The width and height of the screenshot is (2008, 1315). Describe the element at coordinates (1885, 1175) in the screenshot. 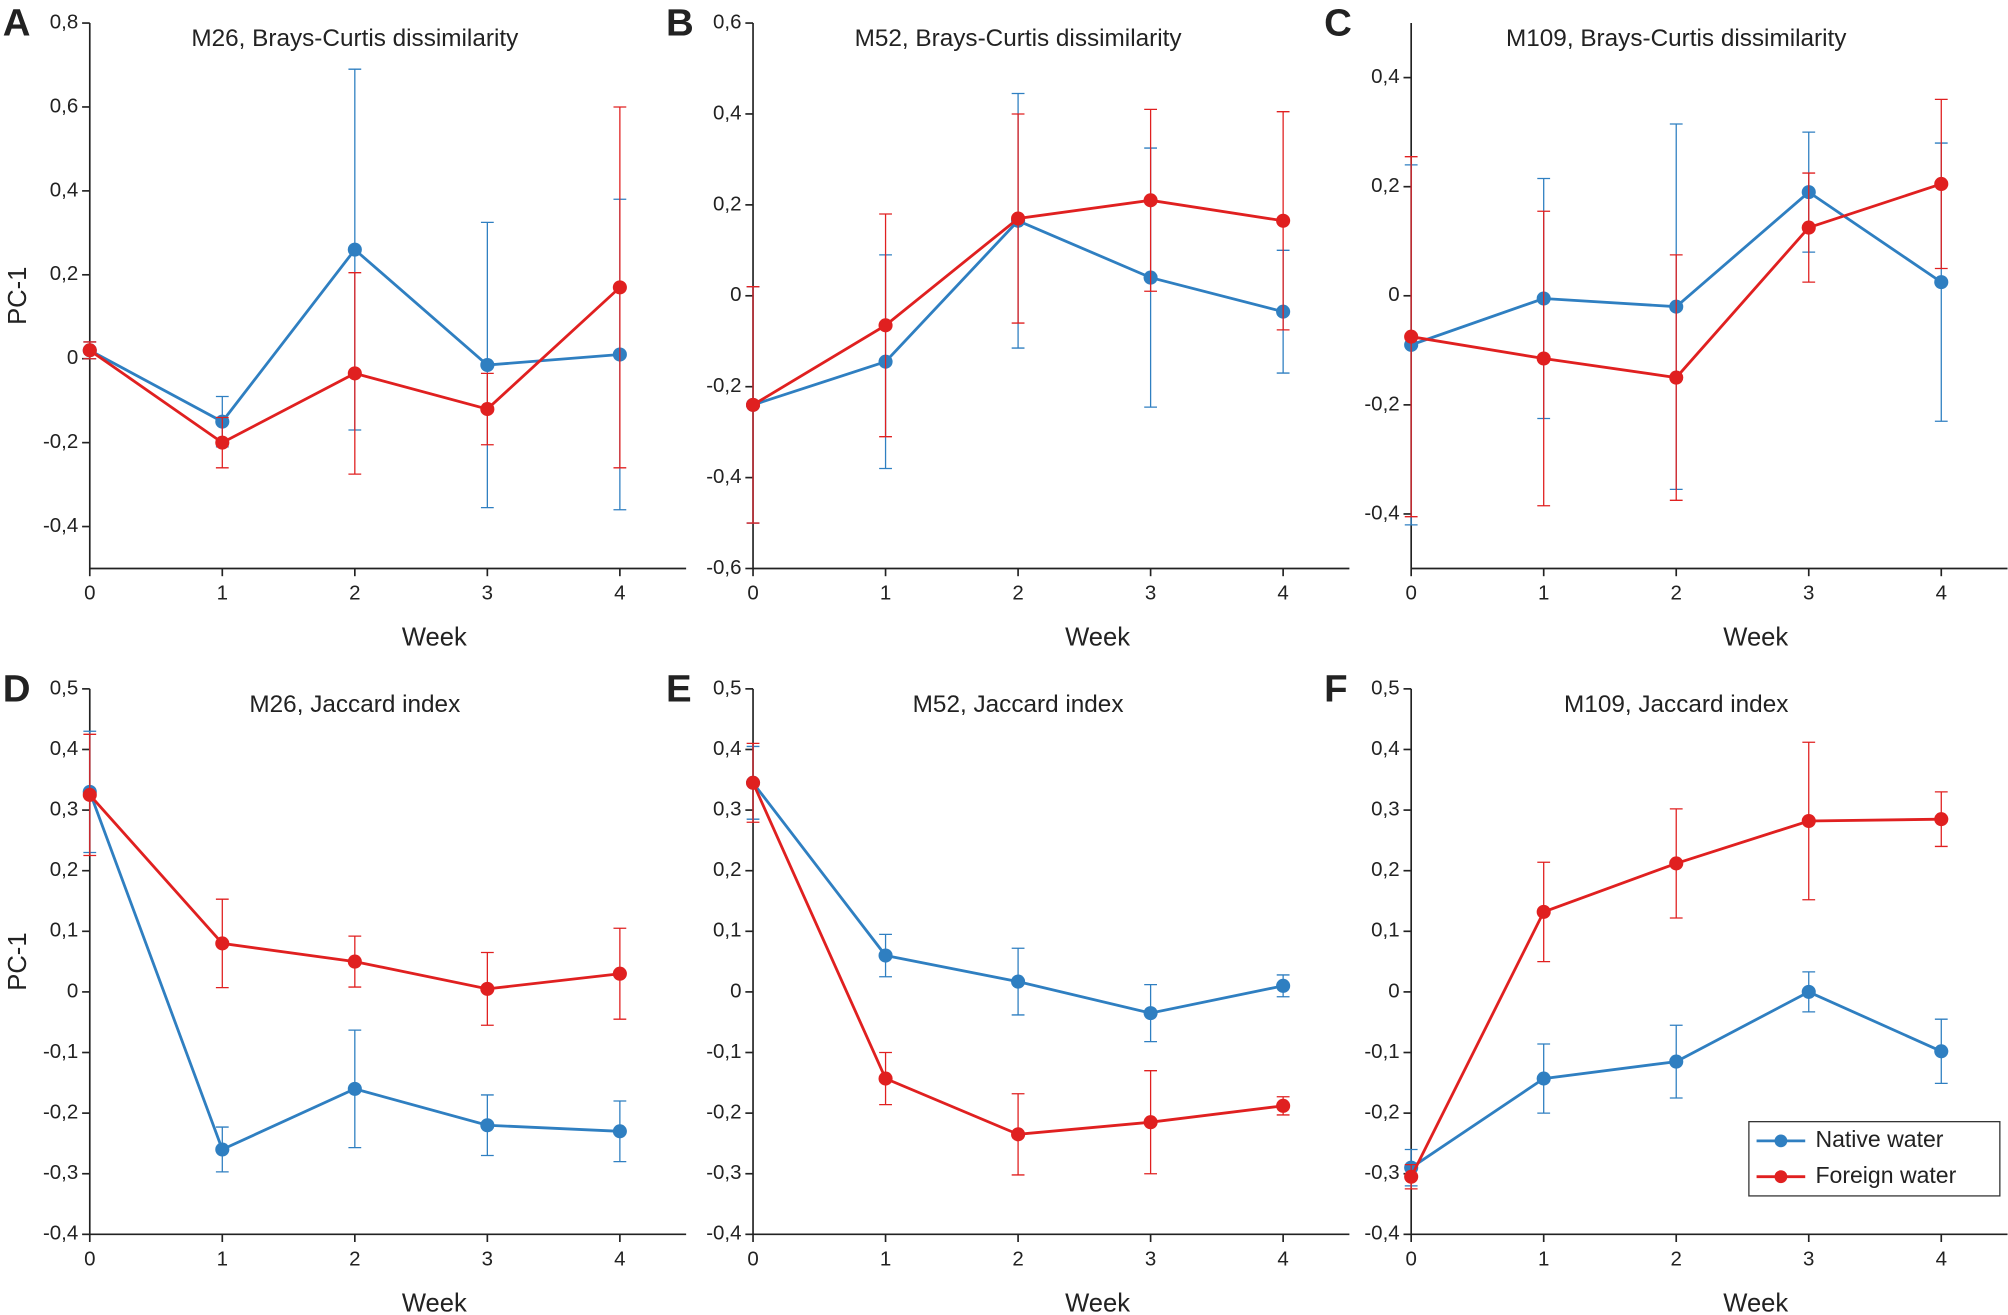

I see `legend-label: Foreign water` at that location.